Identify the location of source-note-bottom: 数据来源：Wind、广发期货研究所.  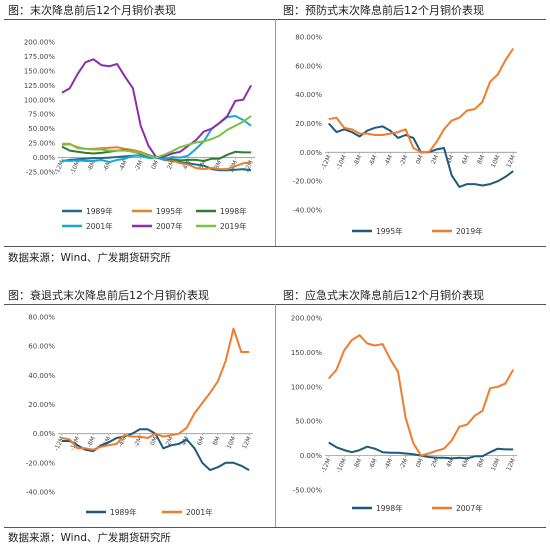
(89, 538).